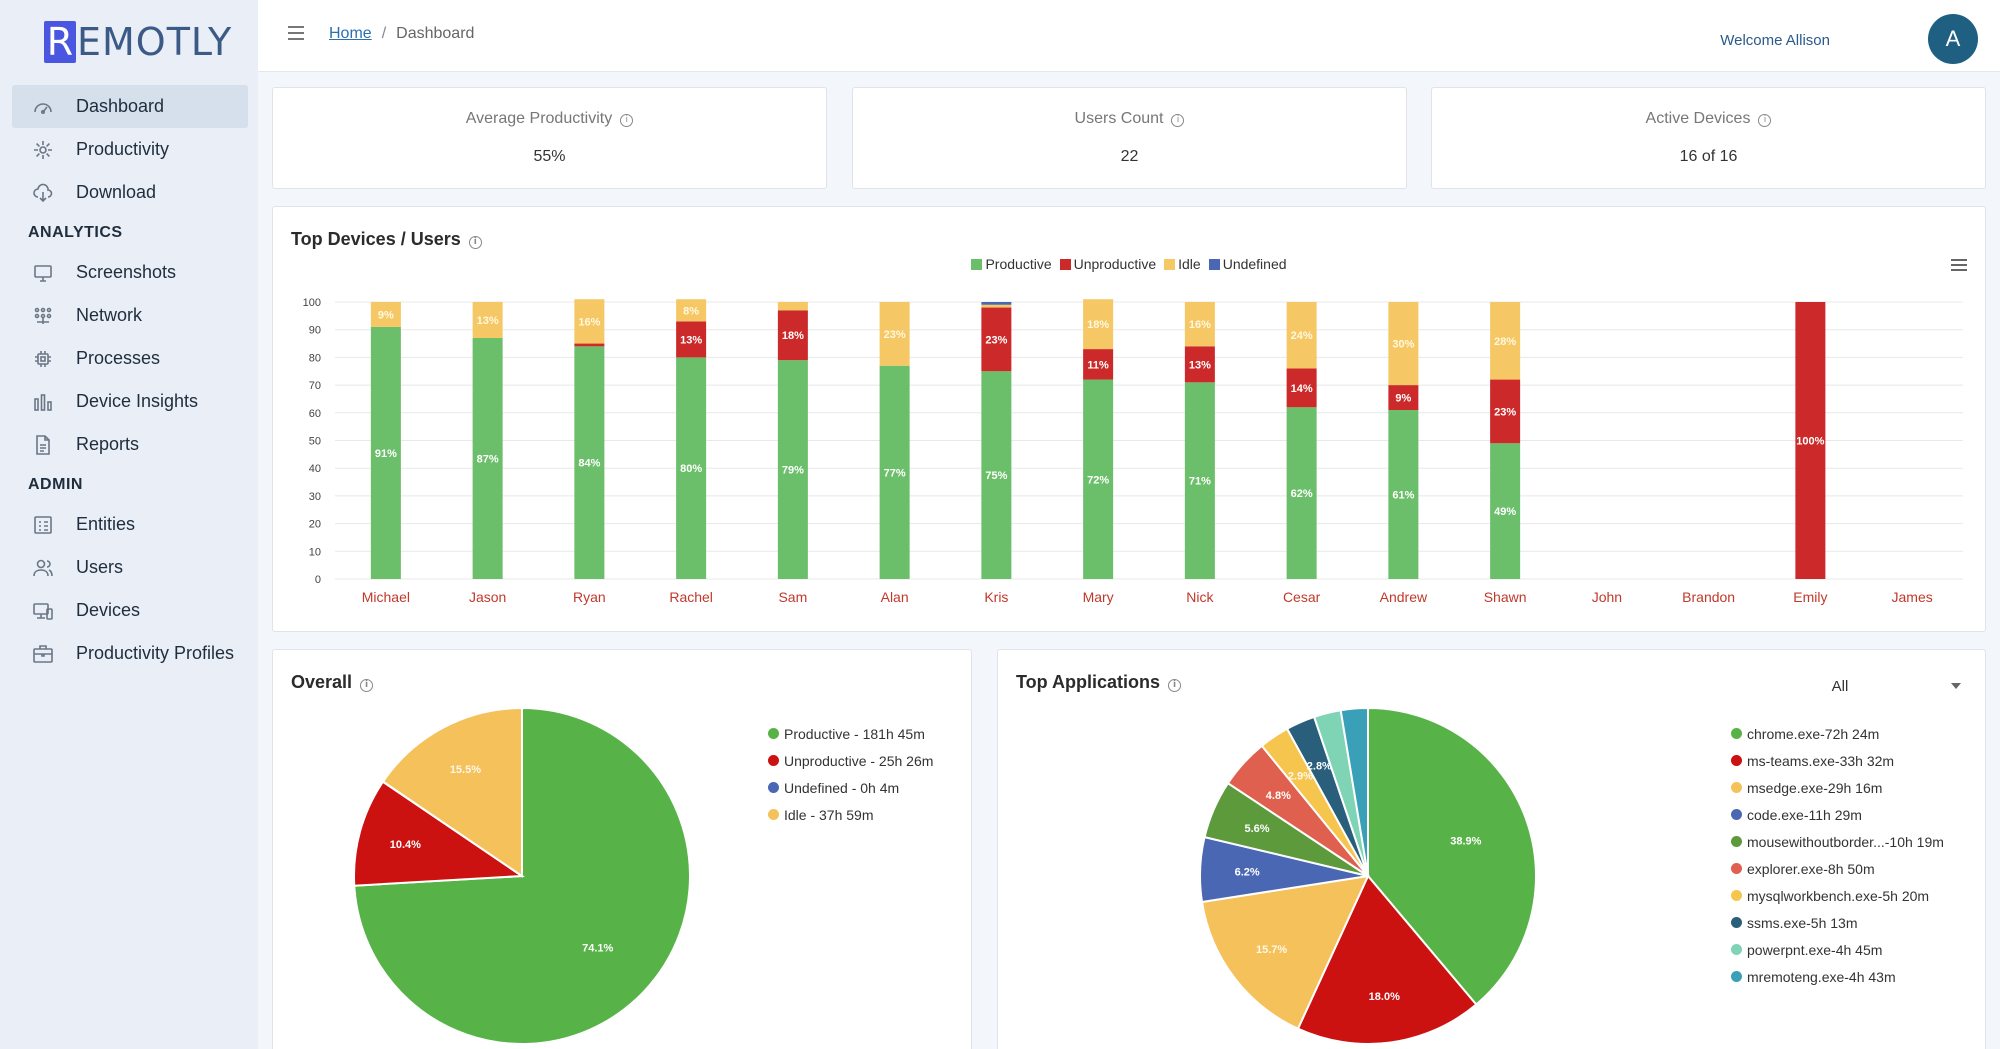 The image size is (2000, 1049). Describe the element at coordinates (1837, 949) in the screenshot. I see `legend-item: powerpnt.exe-4h 45m` at that location.